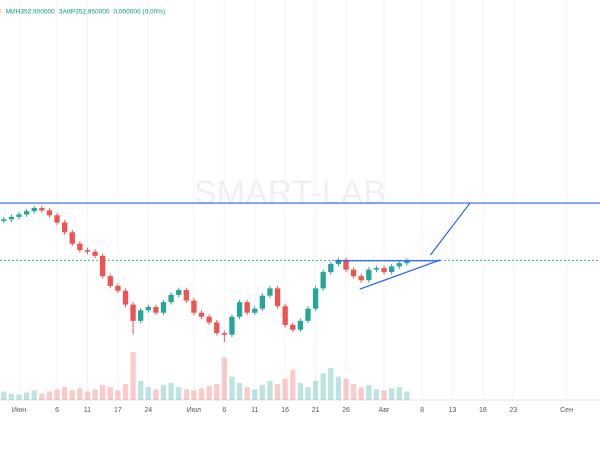  Describe the element at coordinates (483, 410) in the screenshot. I see `x-tick-label: 18` at that location.